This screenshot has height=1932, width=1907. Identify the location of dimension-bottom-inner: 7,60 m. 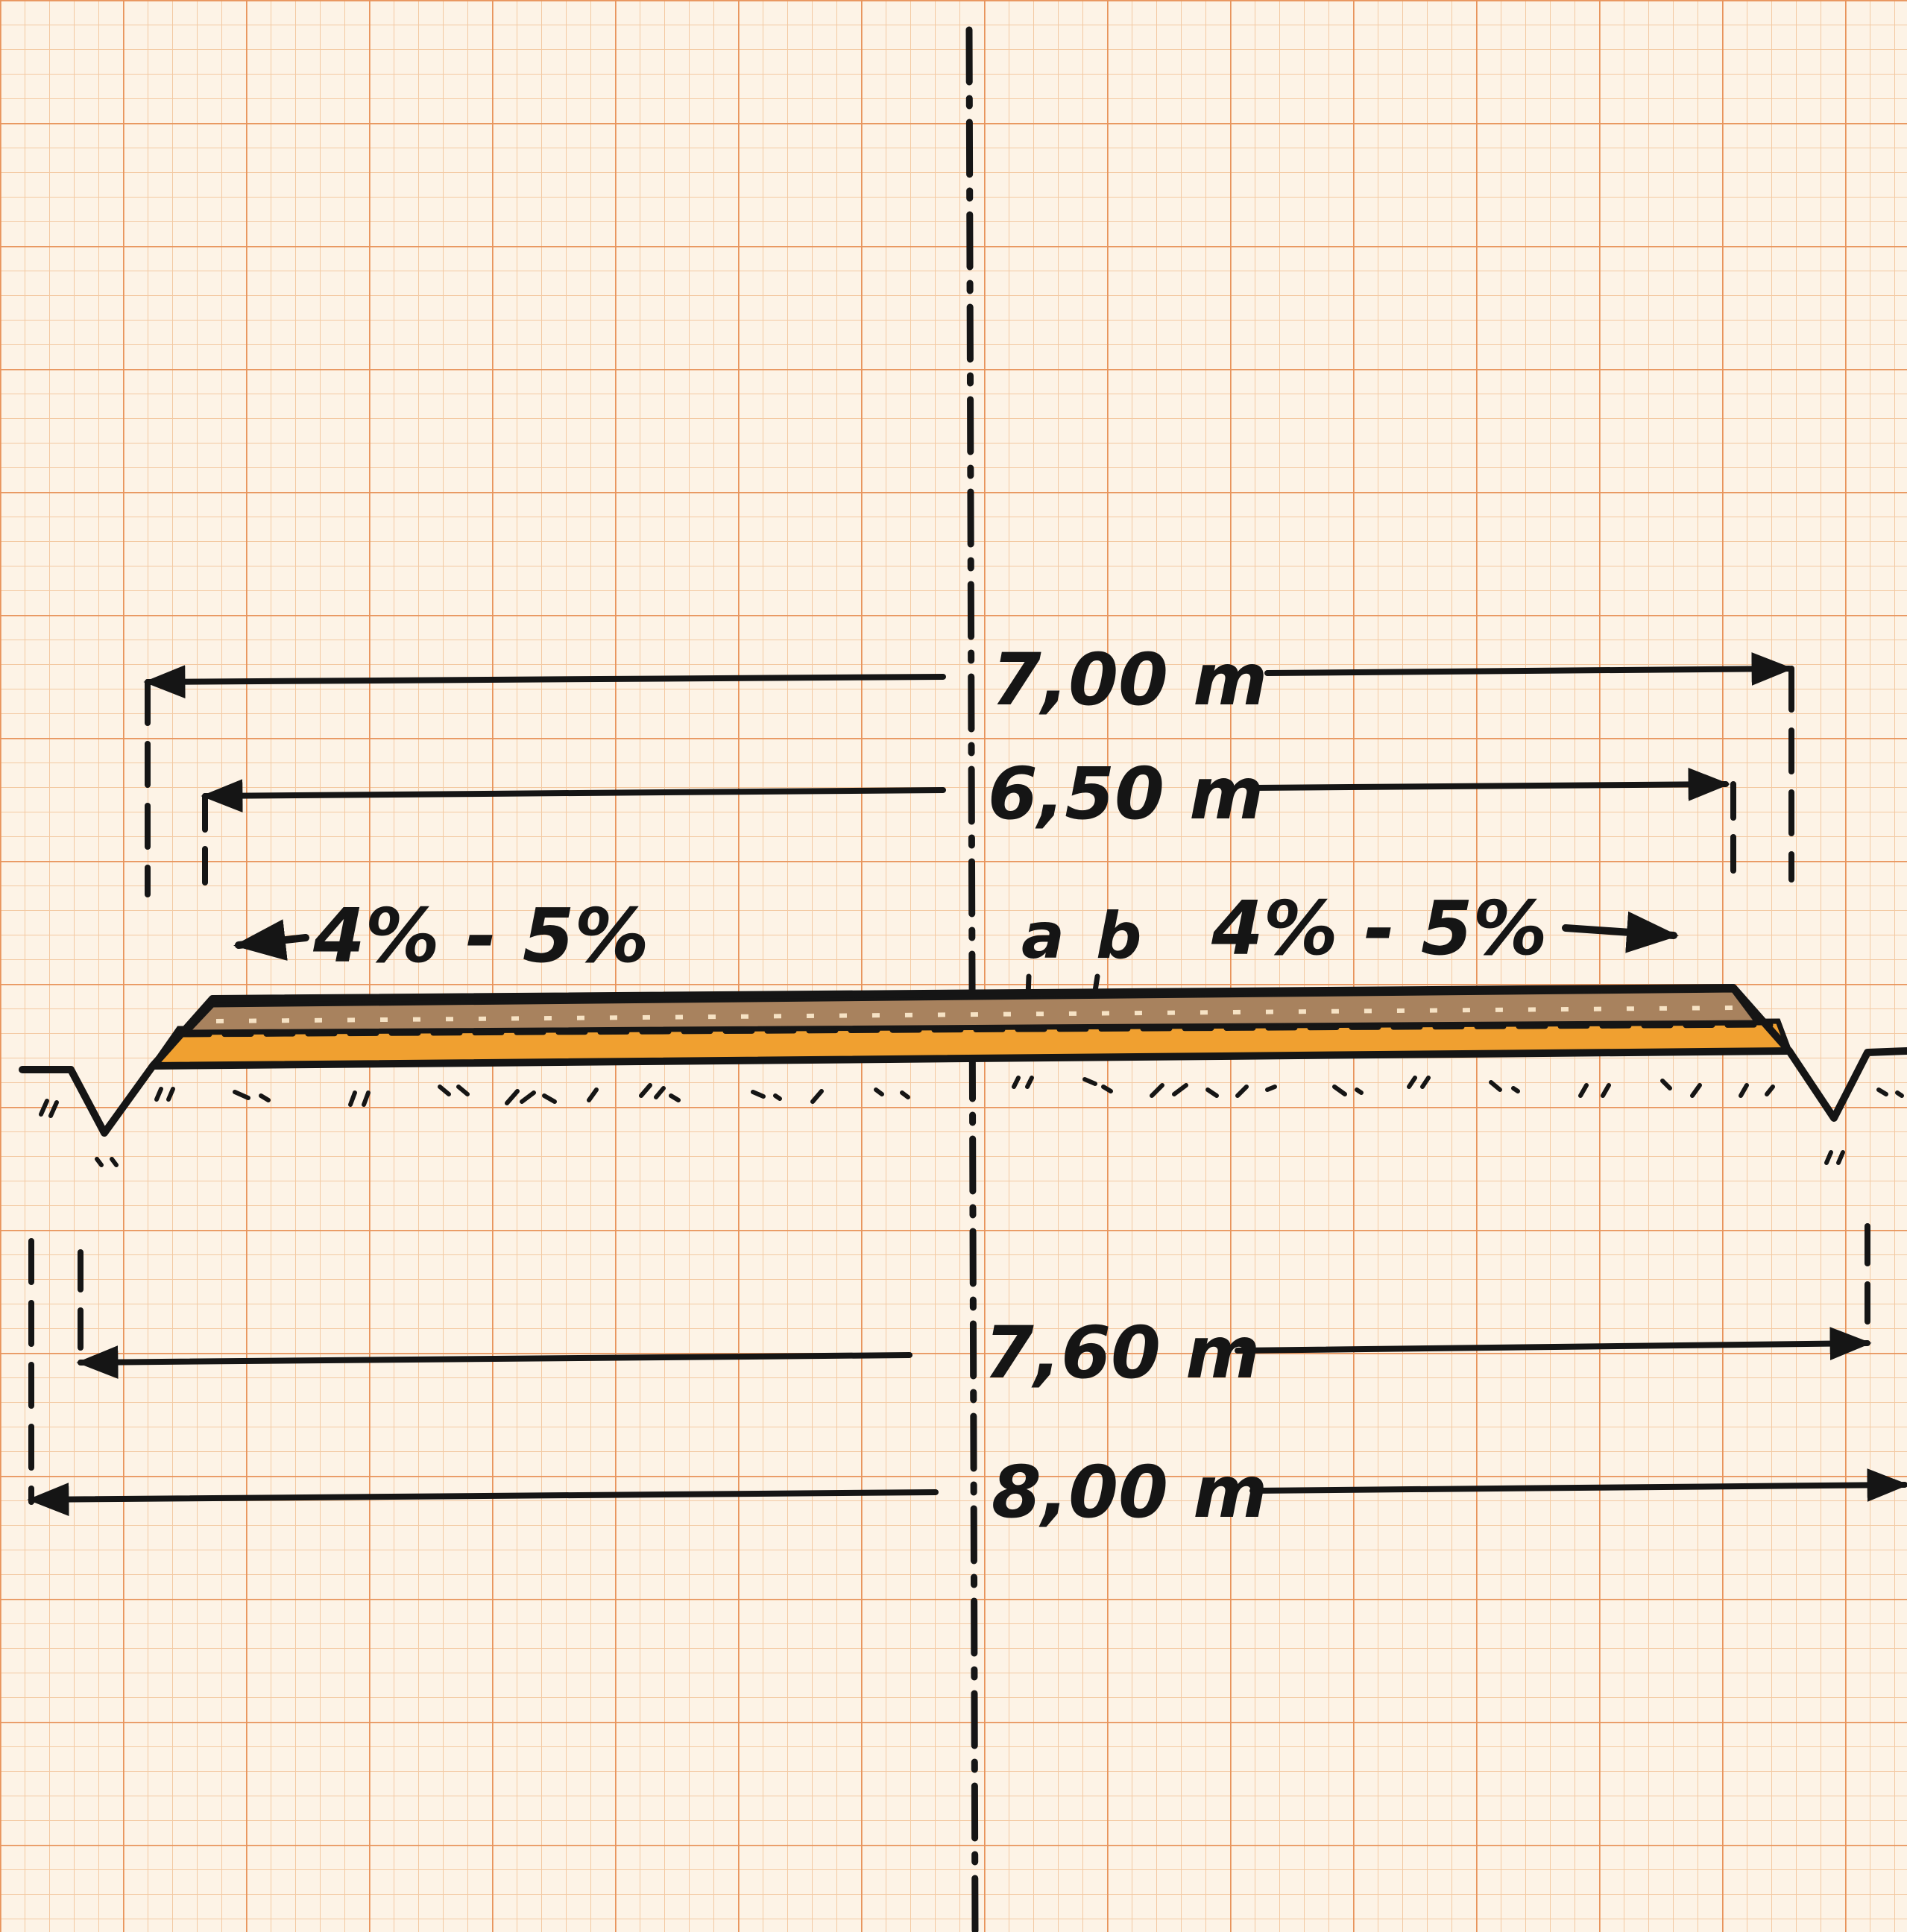
(974, 1309).